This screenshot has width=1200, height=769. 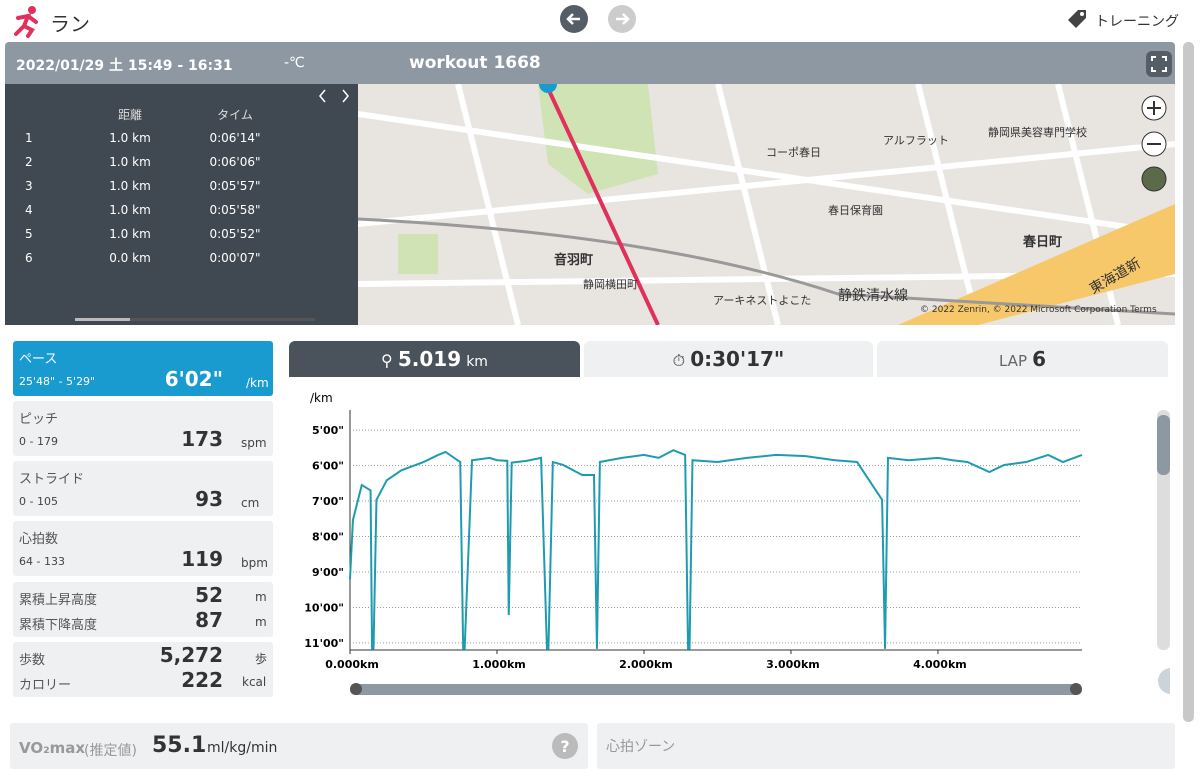 What do you see at coordinates (352, 664) in the screenshot?
I see `x-tick-label: 0.000km` at bounding box center [352, 664].